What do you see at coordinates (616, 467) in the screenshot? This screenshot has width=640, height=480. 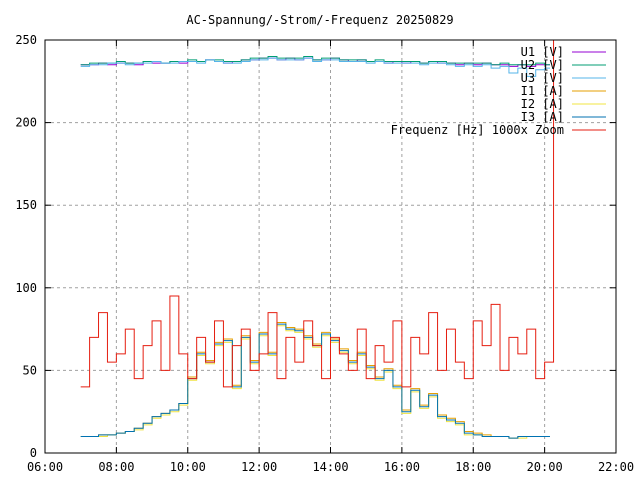 I see `x-tick-label: 22:00` at bounding box center [616, 467].